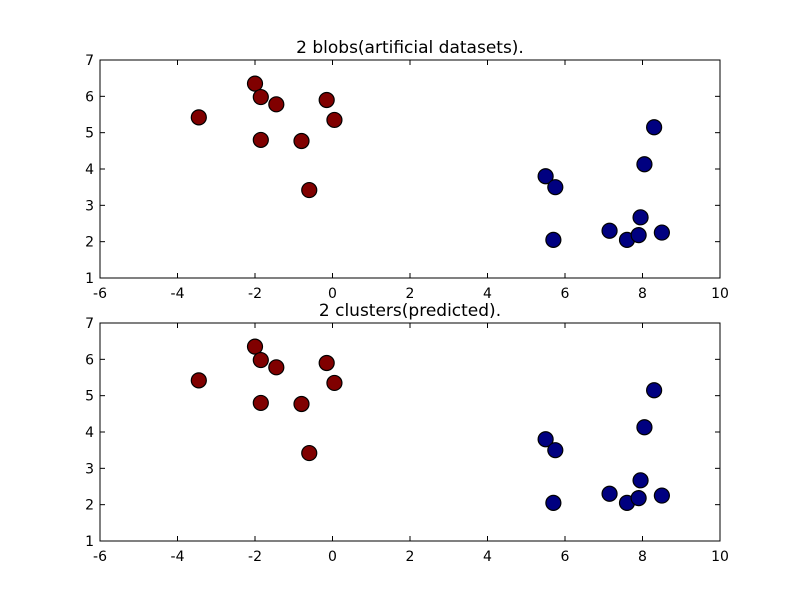 The height and width of the screenshot is (600, 800). What do you see at coordinates (410, 311) in the screenshot?
I see `chart-title: 2 clusters(predicted).` at bounding box center [410, 311].